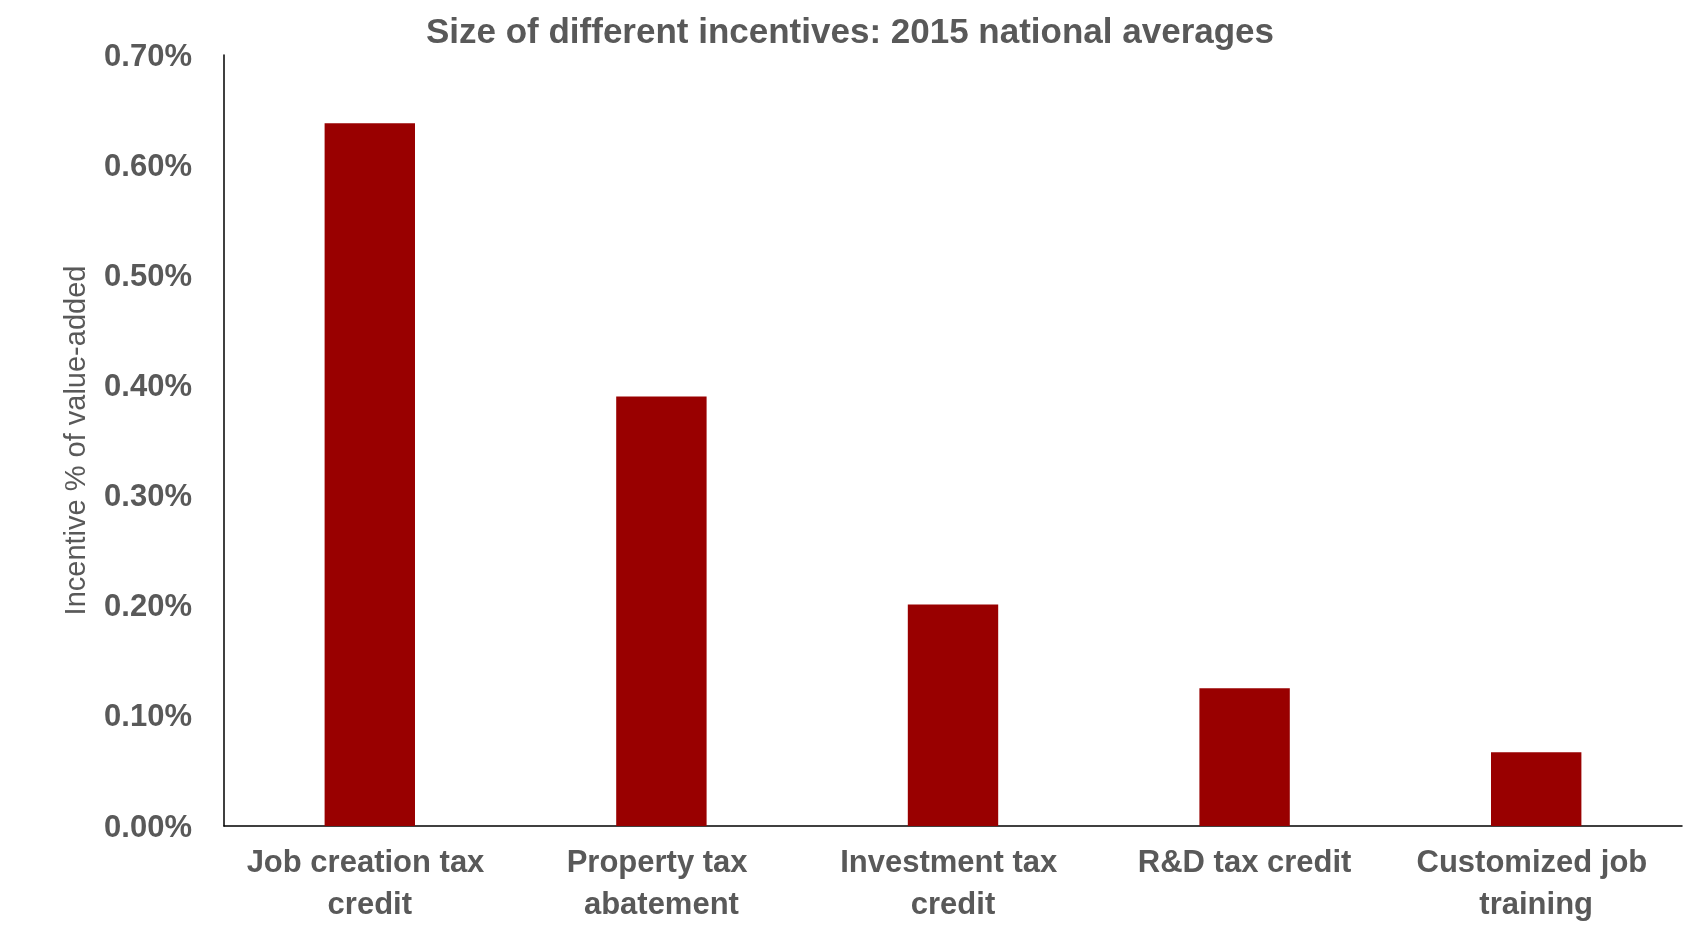 This screenshot has width=1700, height=937. I want to click on x-tick-label: Investment tax credit, so click(953, 882).